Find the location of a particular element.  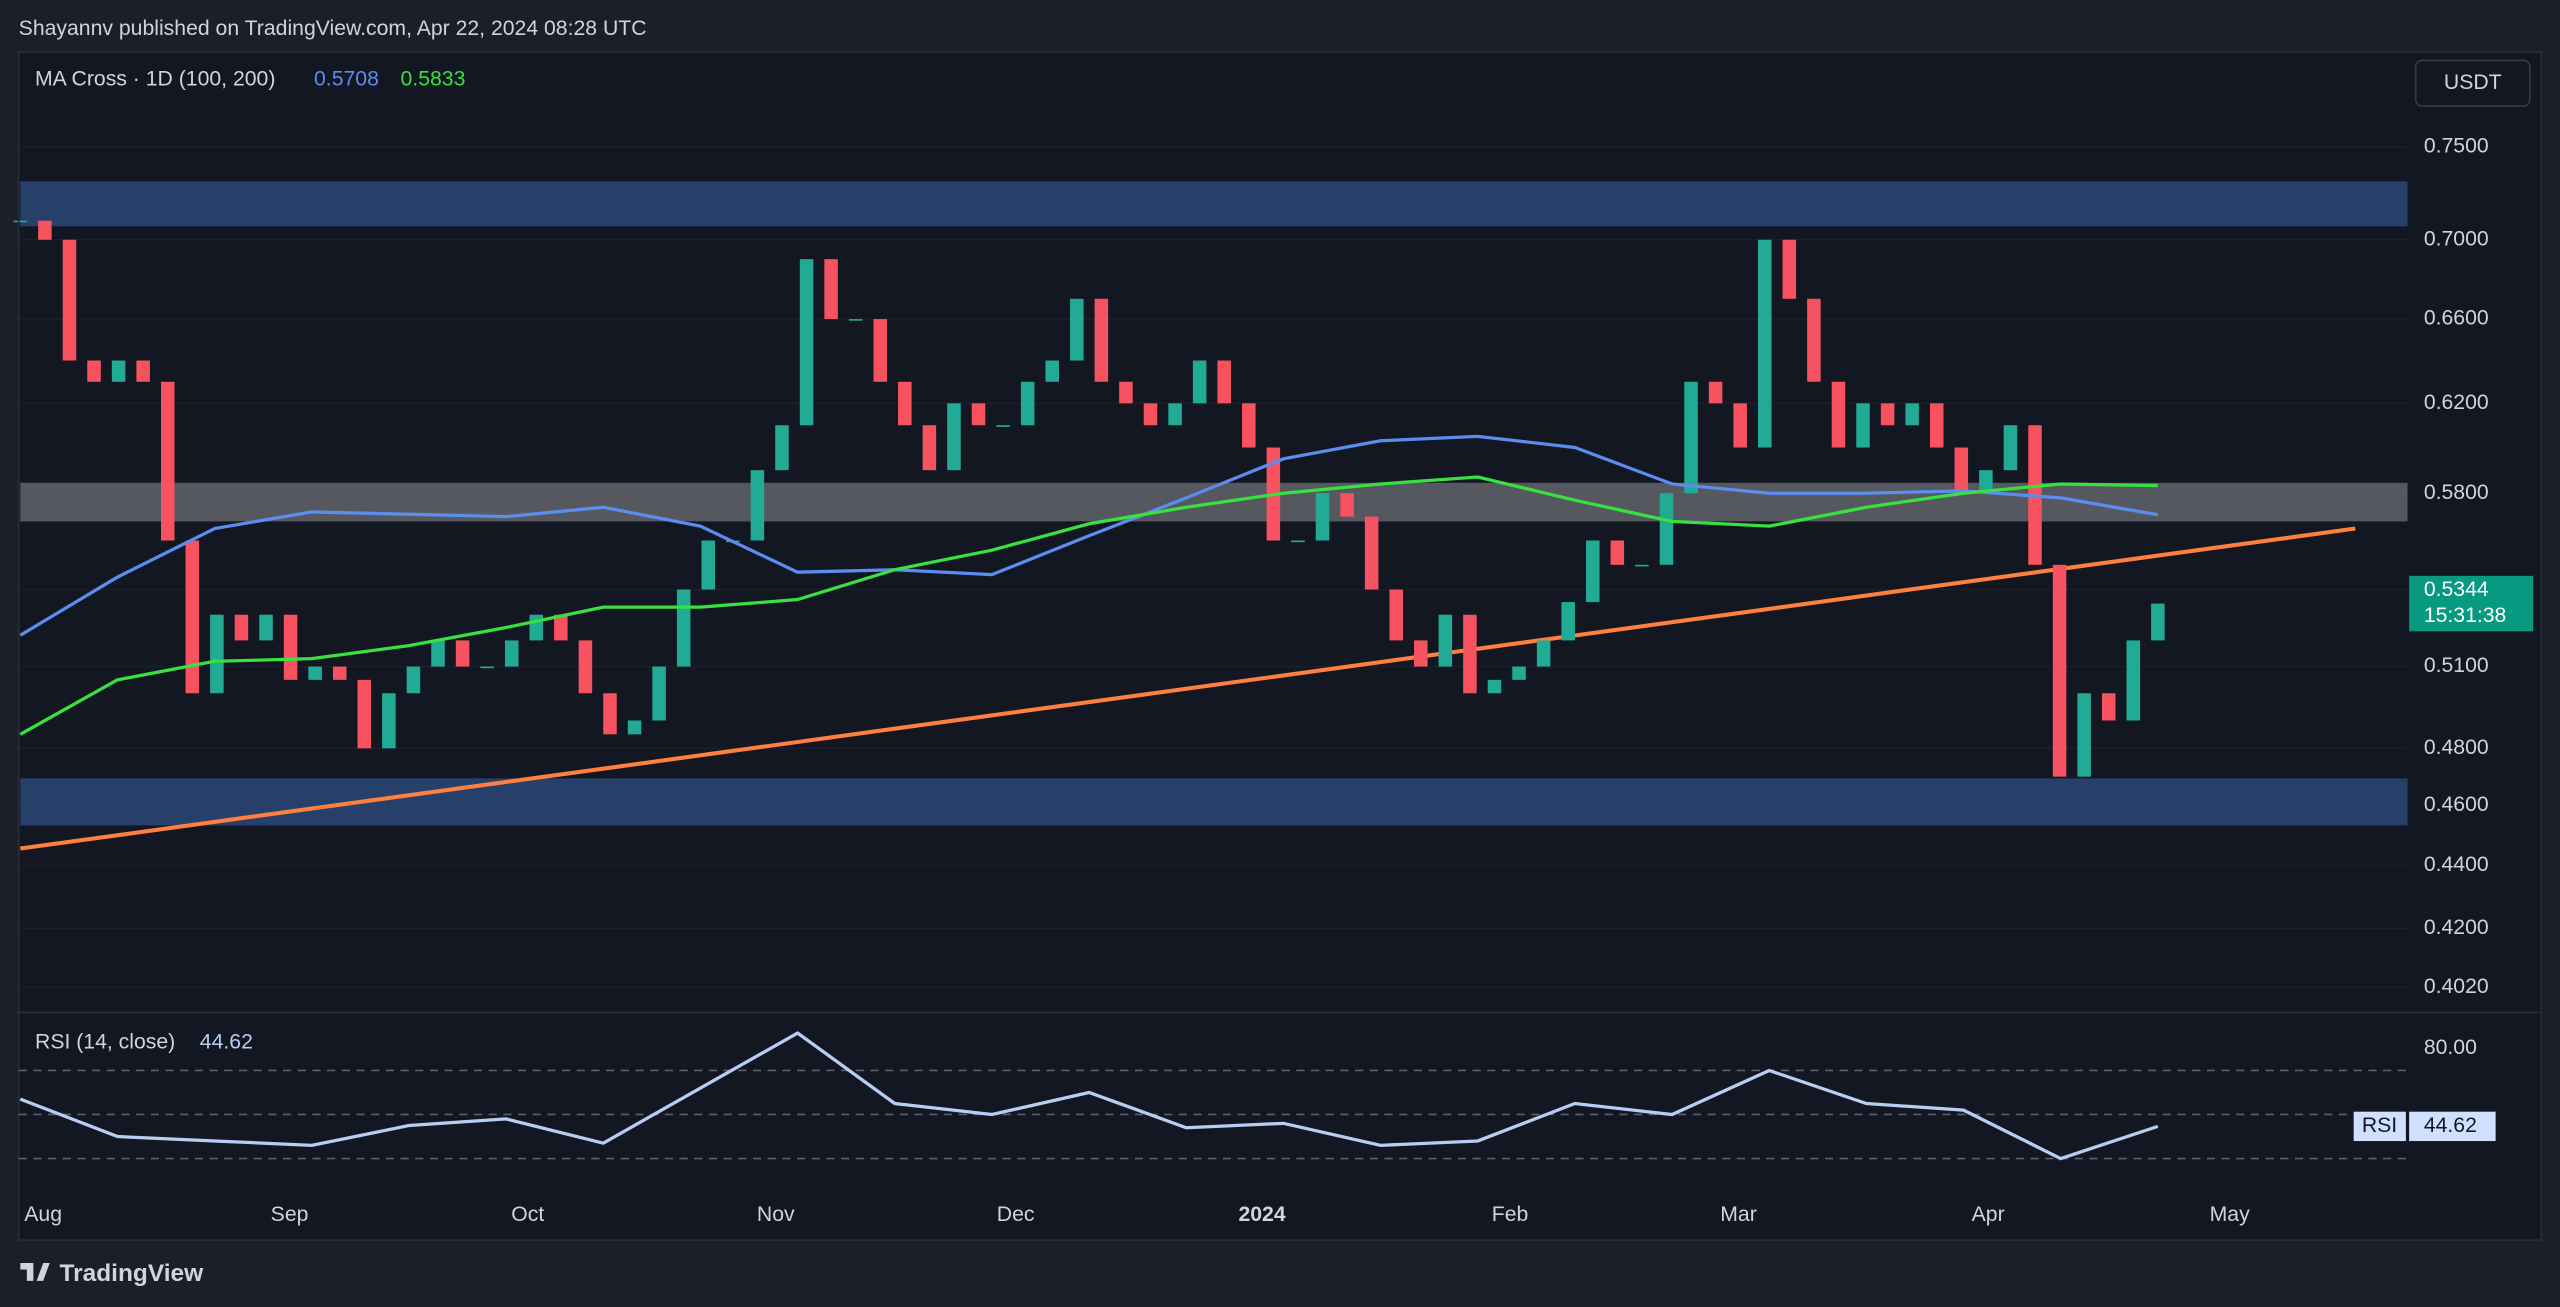

brand: TradingView is located at coordinates (131, 1273).